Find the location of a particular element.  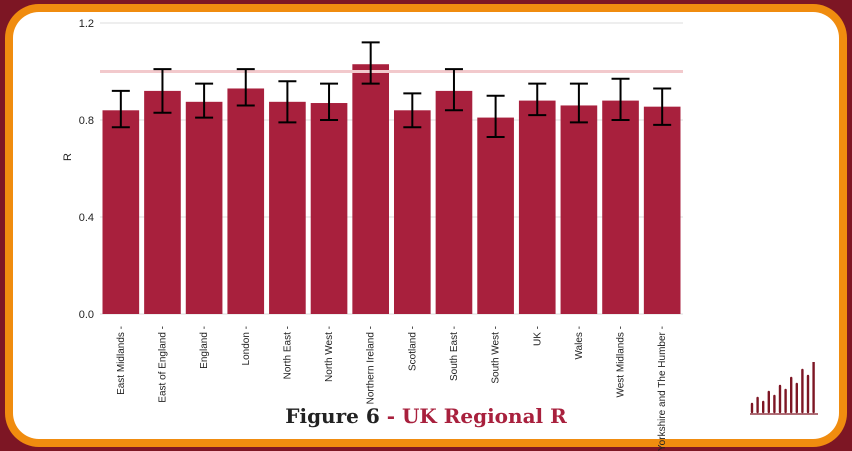

x-tick-label: London - is located at coordinates (246, 345).